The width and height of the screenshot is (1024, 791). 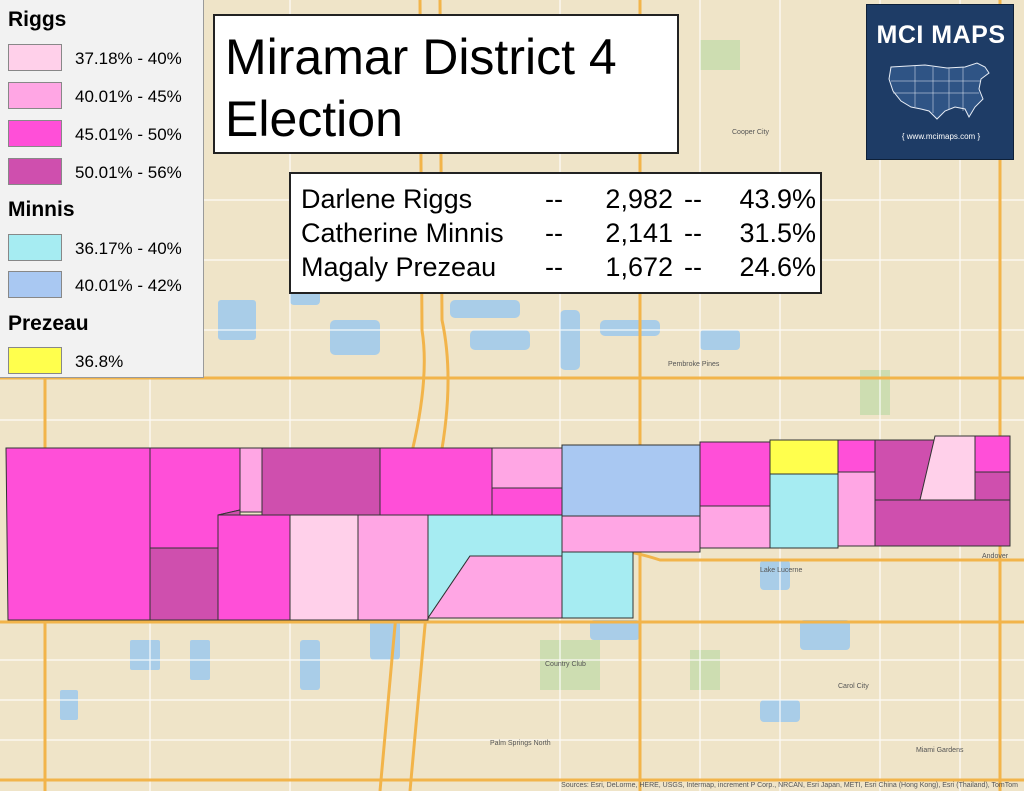 I want to click on result-row: Catherine Minnis -- 2,141 -- 31.5%, so click(x=558, y=234).